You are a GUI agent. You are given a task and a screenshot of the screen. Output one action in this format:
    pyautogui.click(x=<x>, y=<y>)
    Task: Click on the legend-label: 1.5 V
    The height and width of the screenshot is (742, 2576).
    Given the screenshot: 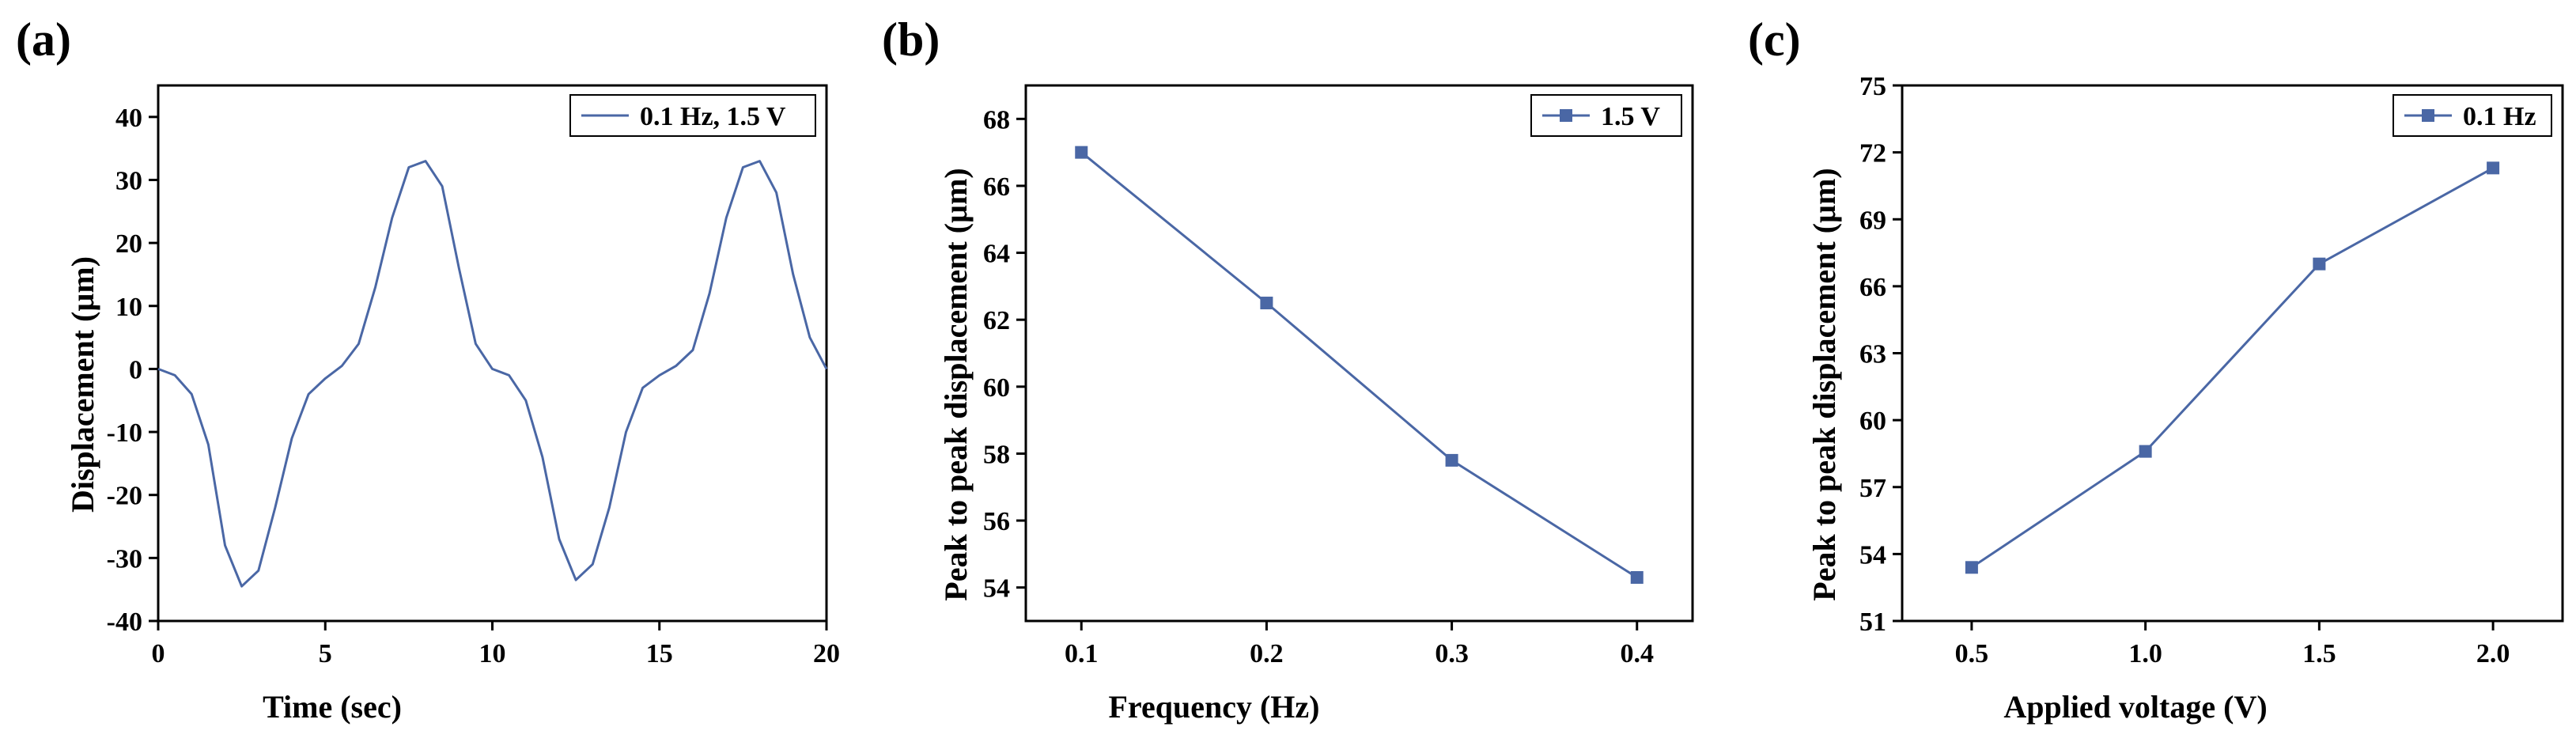 What is the action you would take?
    pyautogui.click(x=1631, y=116)
    